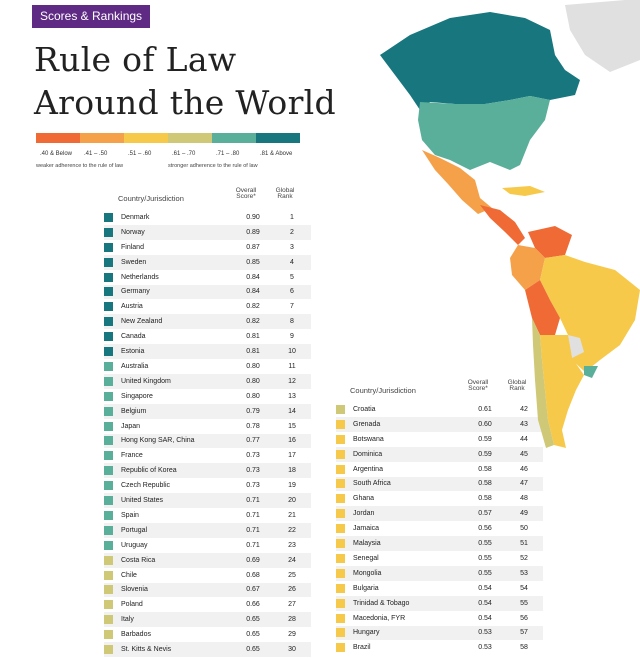 The width and height of the screenshot is (640, 658). Describe the element at coordinates (439, 618) in the screenshot. I see `table-row: Macedonia, FYR 0.54 56` at that location.